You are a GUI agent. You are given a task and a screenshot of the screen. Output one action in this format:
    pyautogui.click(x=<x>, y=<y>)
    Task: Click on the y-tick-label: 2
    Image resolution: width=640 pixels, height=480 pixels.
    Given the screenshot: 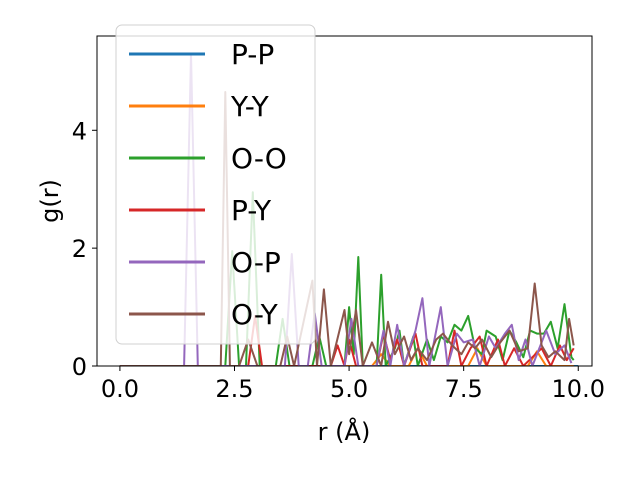 What is the action you would take?
    pyautogui.click(x=79, y=249)
    